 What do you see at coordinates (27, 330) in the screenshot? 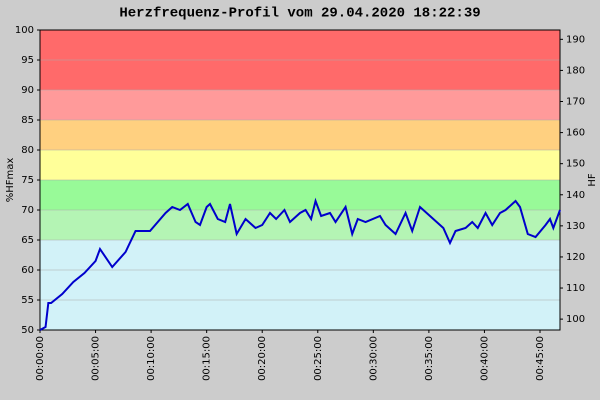
I see `y-tick-label: 50` at bounding box center [27, 330].